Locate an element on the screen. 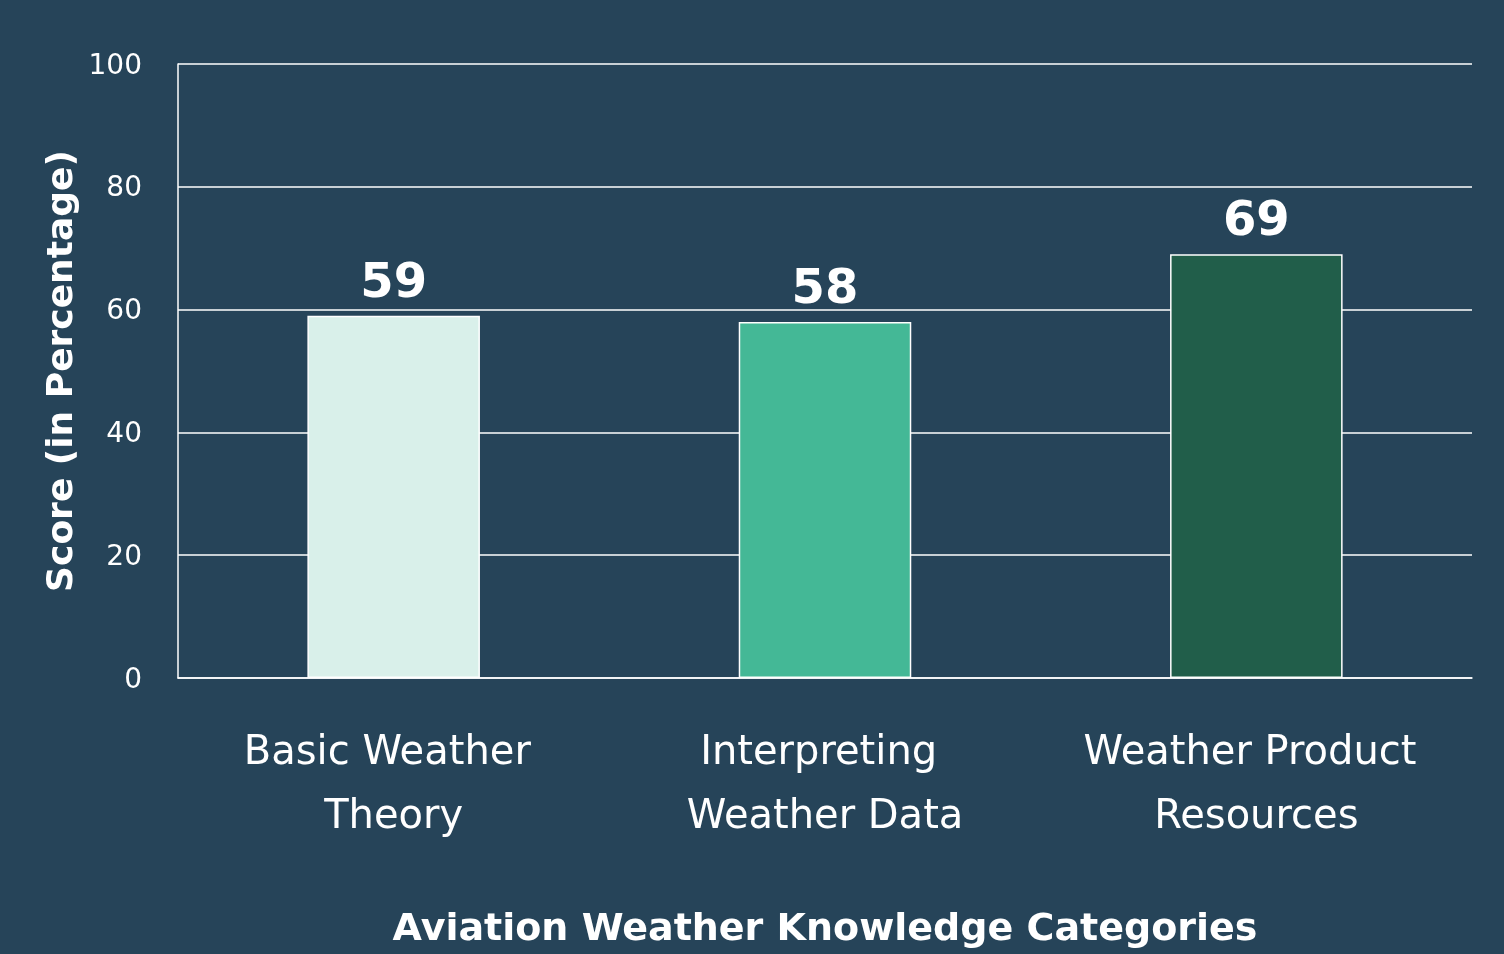 The width and height of the screenshot is (1504, 954). data-label: 58 is located at coordinates (825, 285).